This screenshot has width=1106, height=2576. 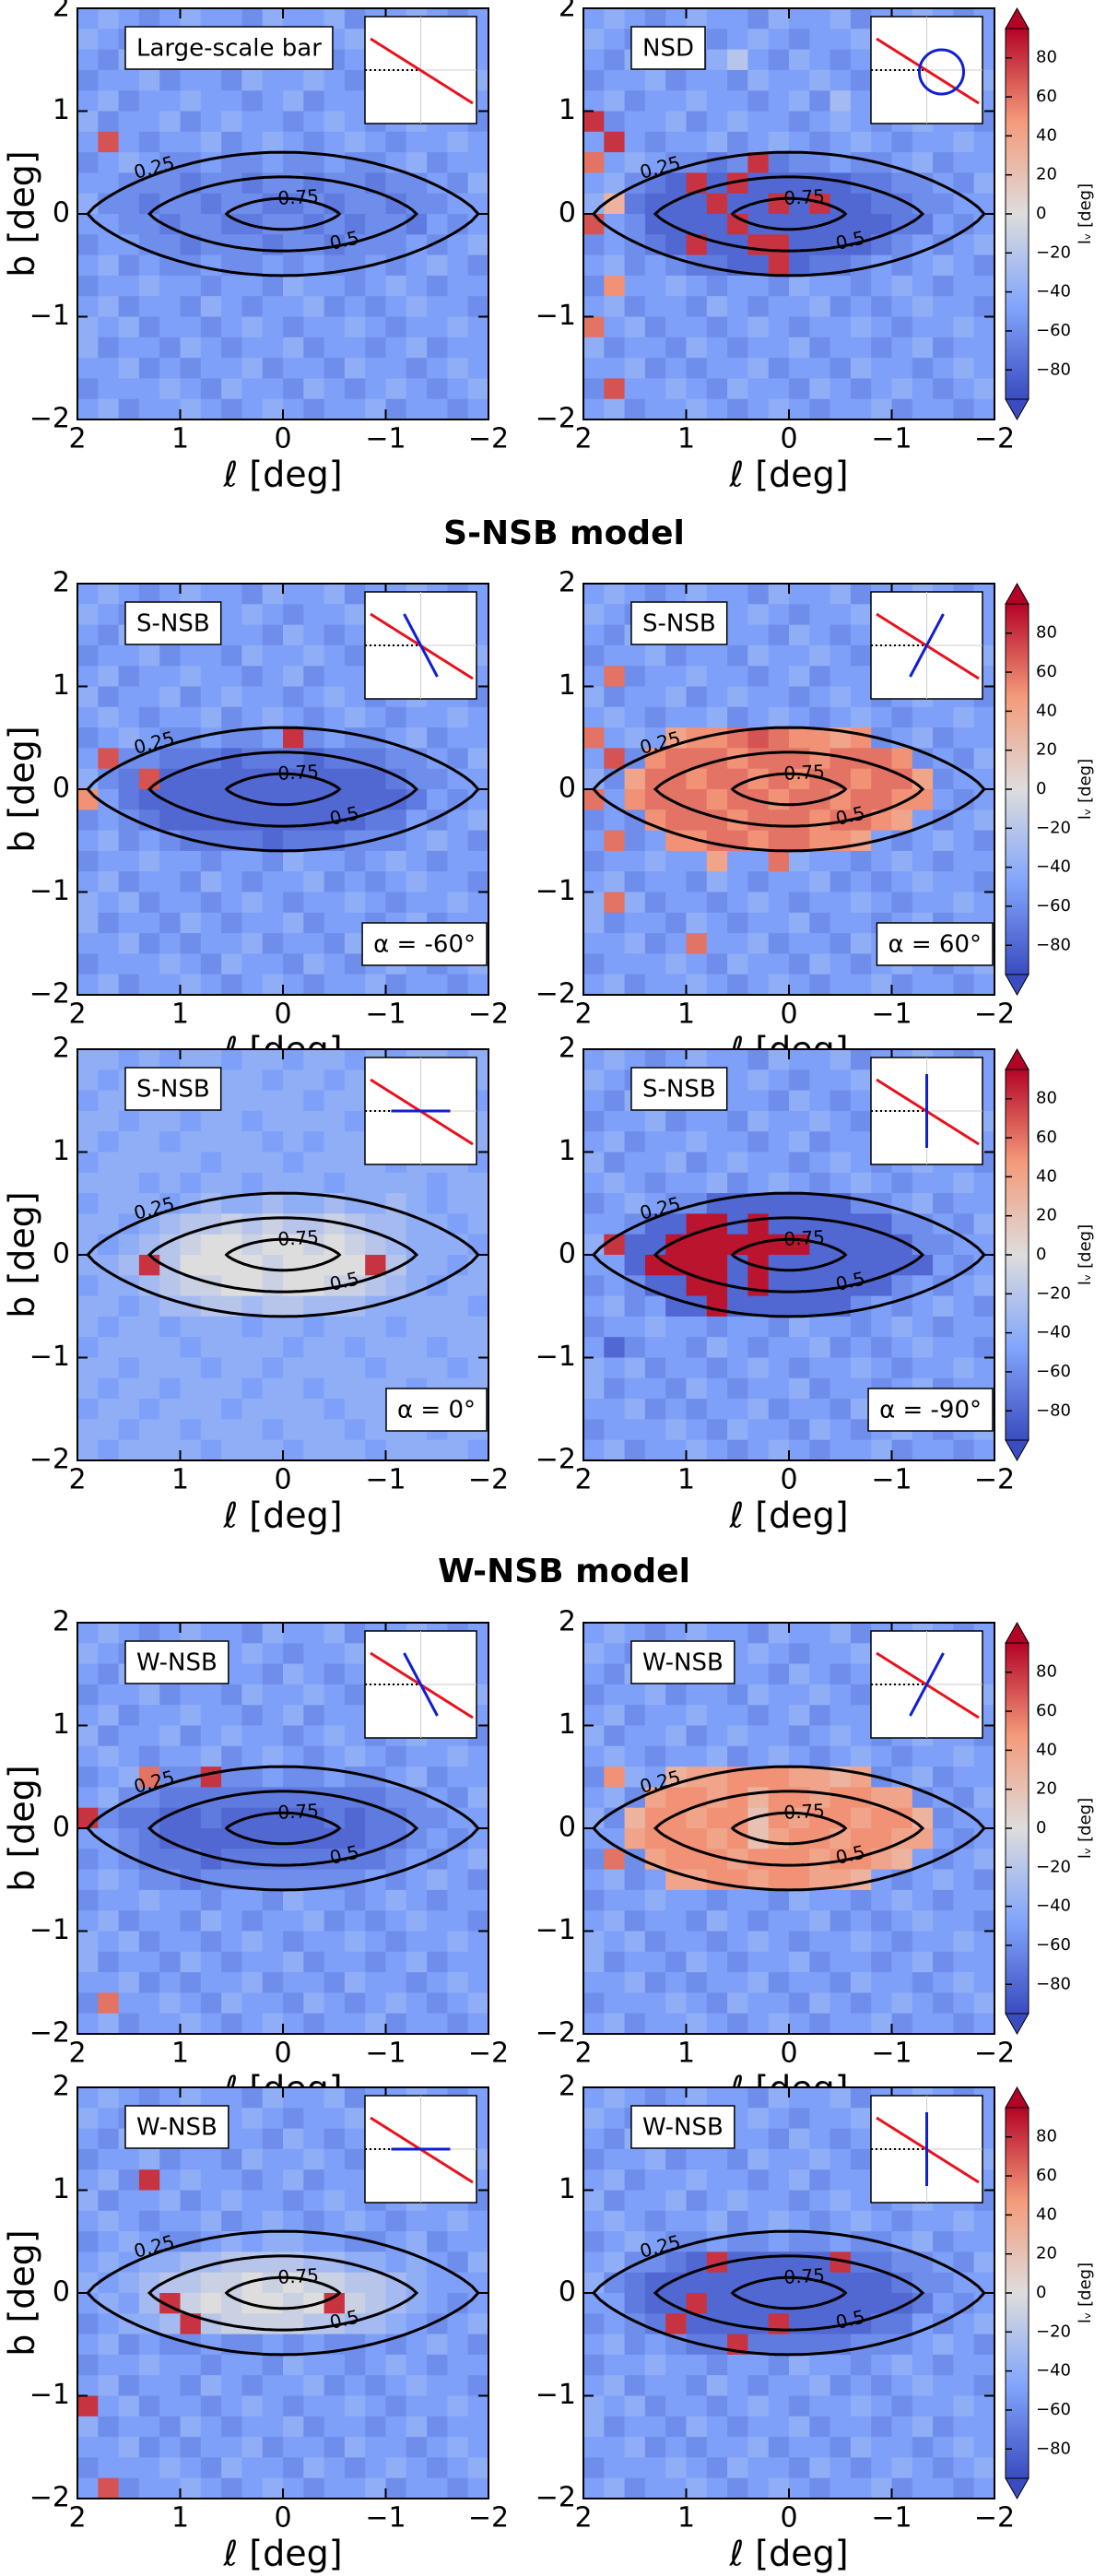 What do you see at coordinates (61, 1151) in the screenshot?
I see `y-tick-label: 1` at bounding box center [61, 1151].